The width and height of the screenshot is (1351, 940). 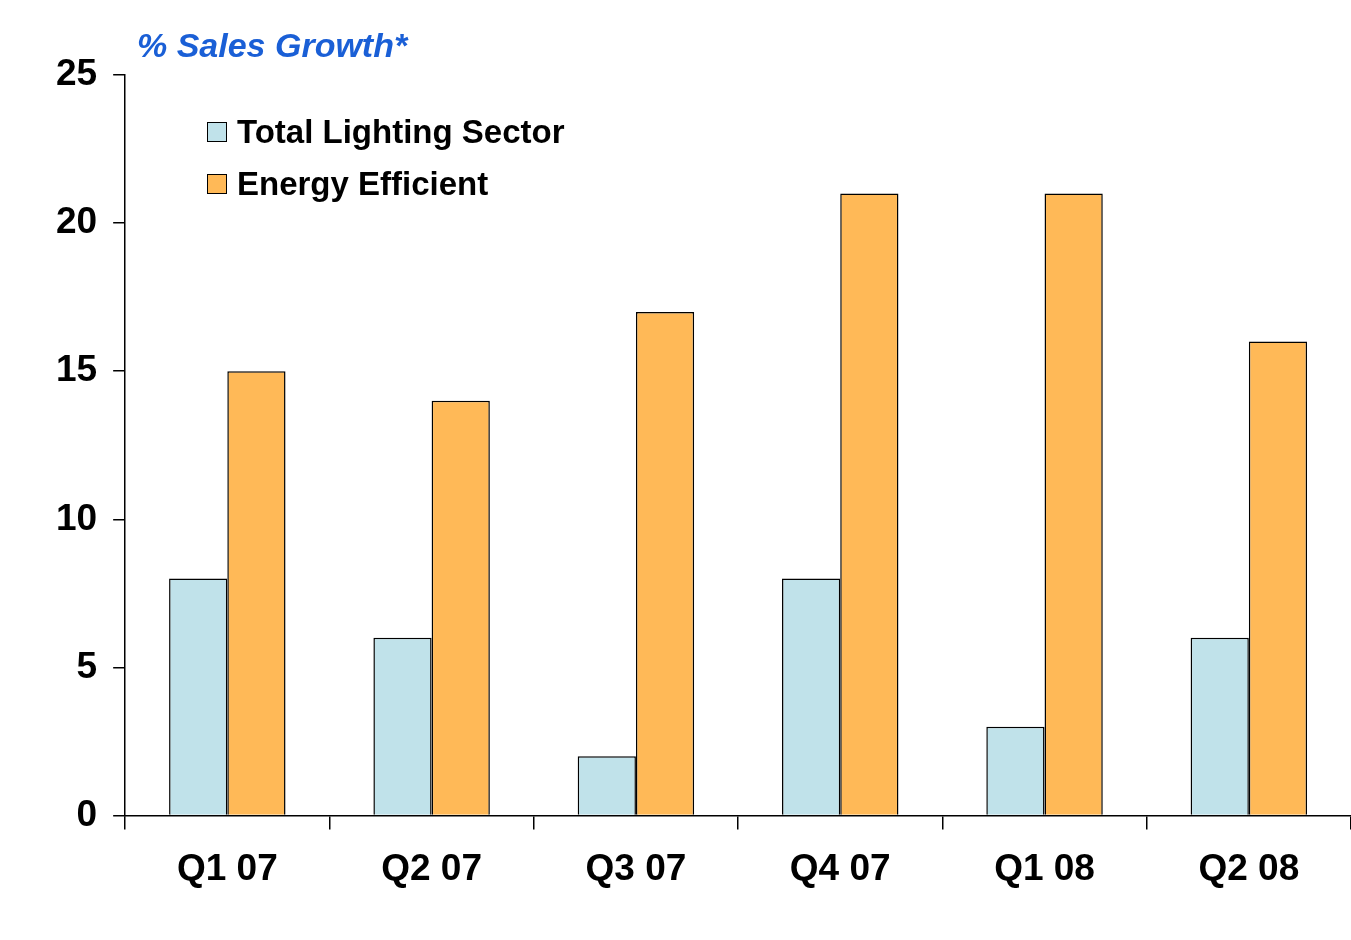 I want to click on y-tick-label: 5, so click(x=87, y=665).